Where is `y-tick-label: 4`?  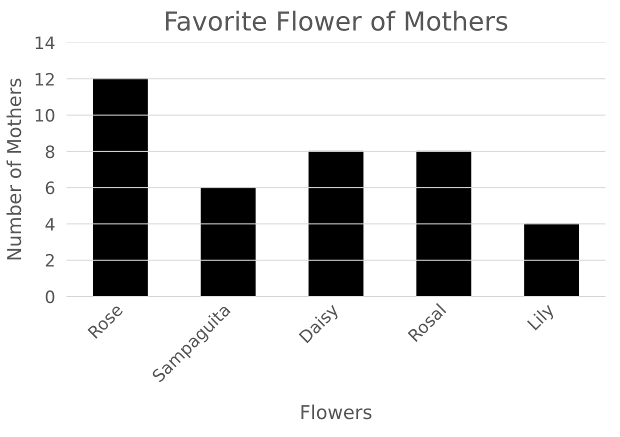
y-tick-label: 4 is located at coordinates (50, 225).